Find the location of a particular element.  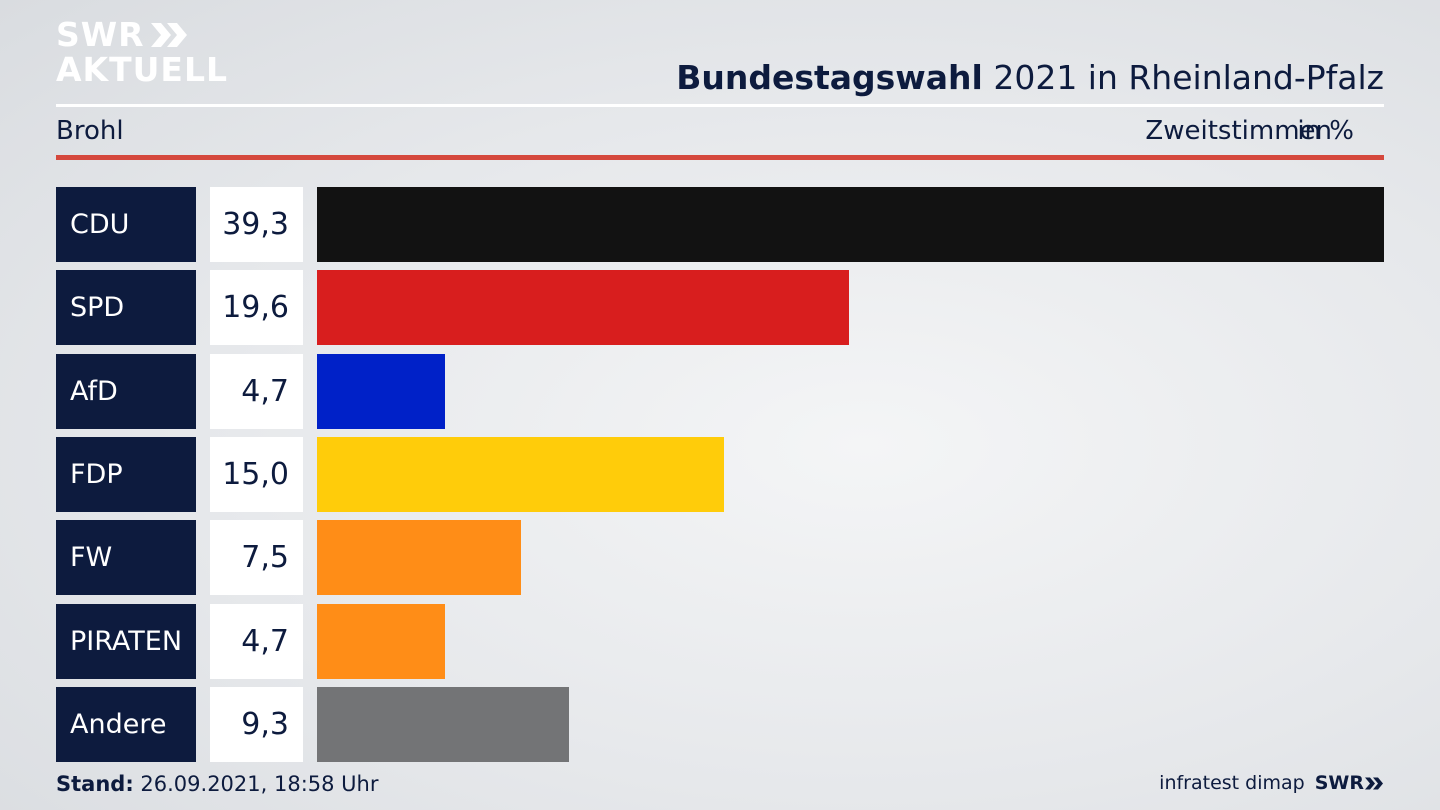

value-label: 15,0 is located at coordinates (256, 474).